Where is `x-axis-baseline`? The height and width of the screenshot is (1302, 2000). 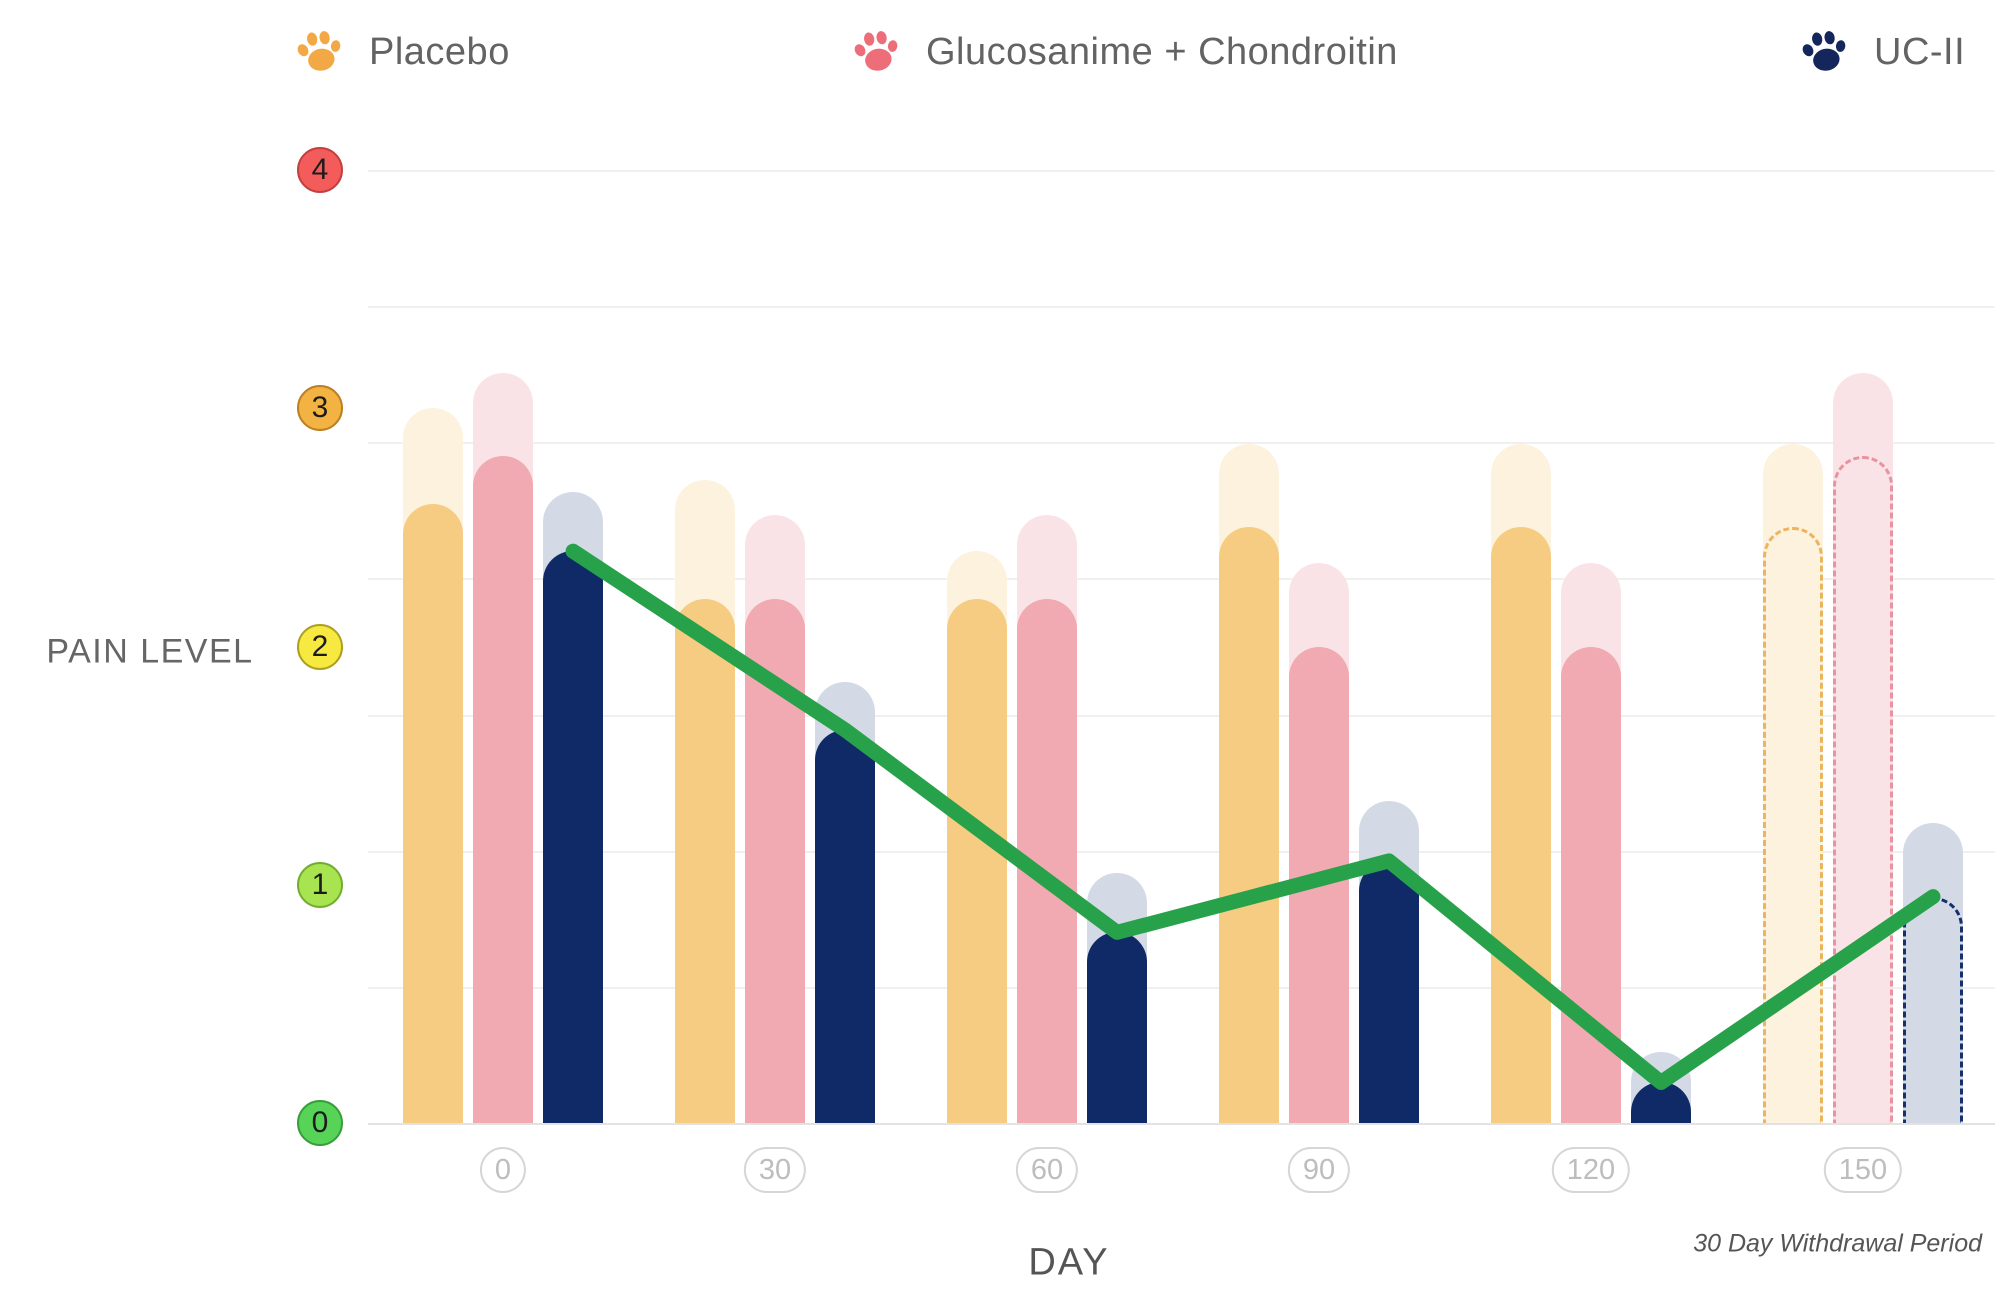 x-axis-baseline is located at coordinates (1181, 1124).